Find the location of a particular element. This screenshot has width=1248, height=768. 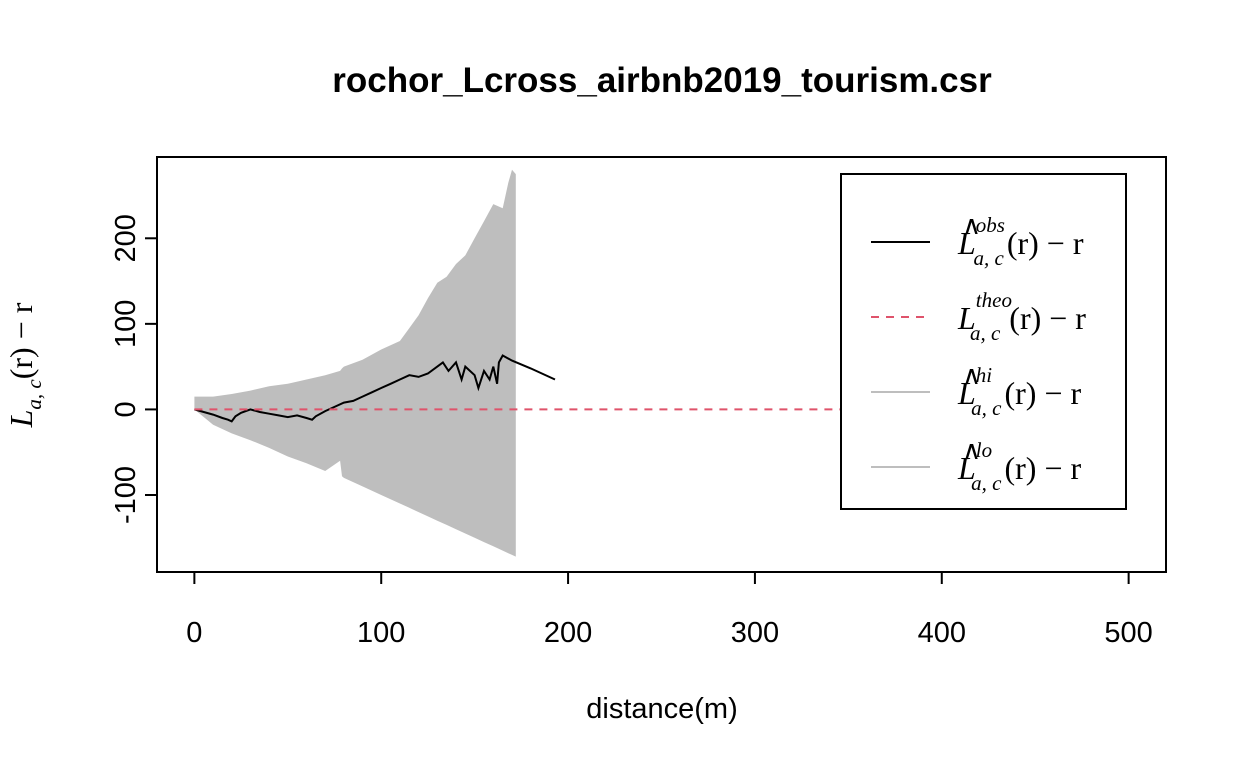

legend-hat-lo: ∧ is located at coordinates (971, 450).